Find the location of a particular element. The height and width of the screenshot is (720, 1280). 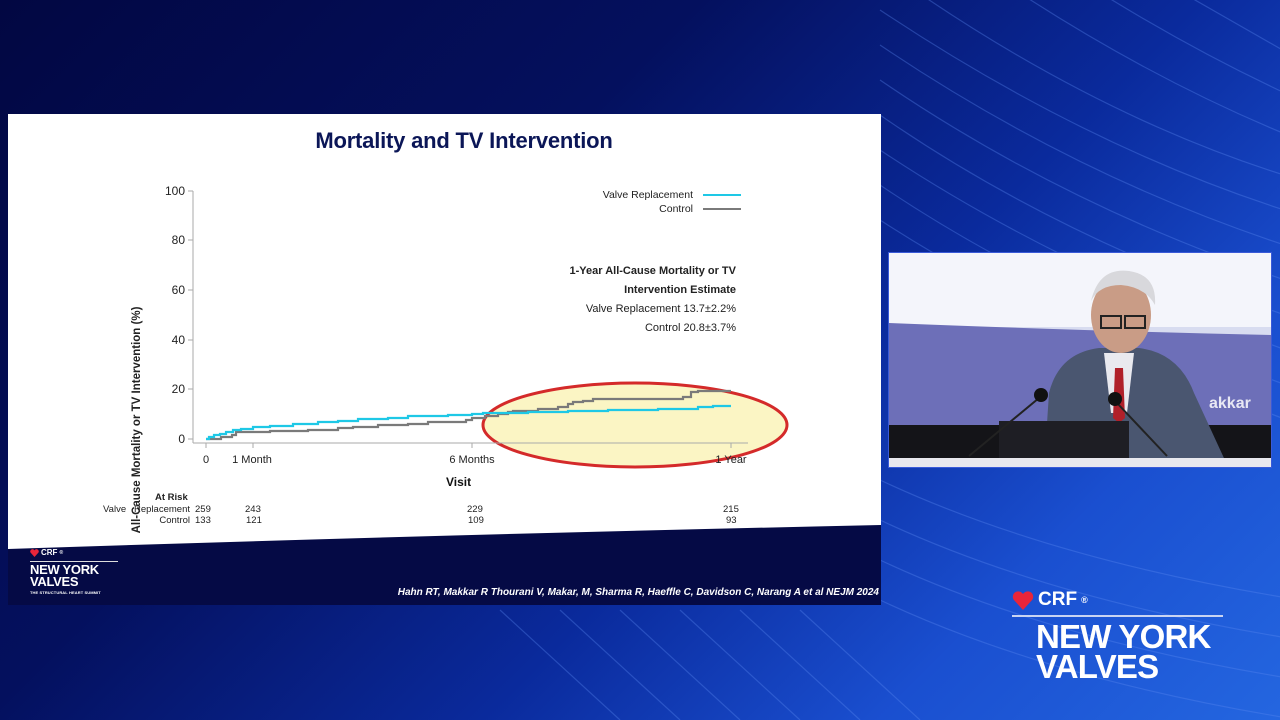

chart-legend: Valve Replacement Control is located at coordinates (672, 202).